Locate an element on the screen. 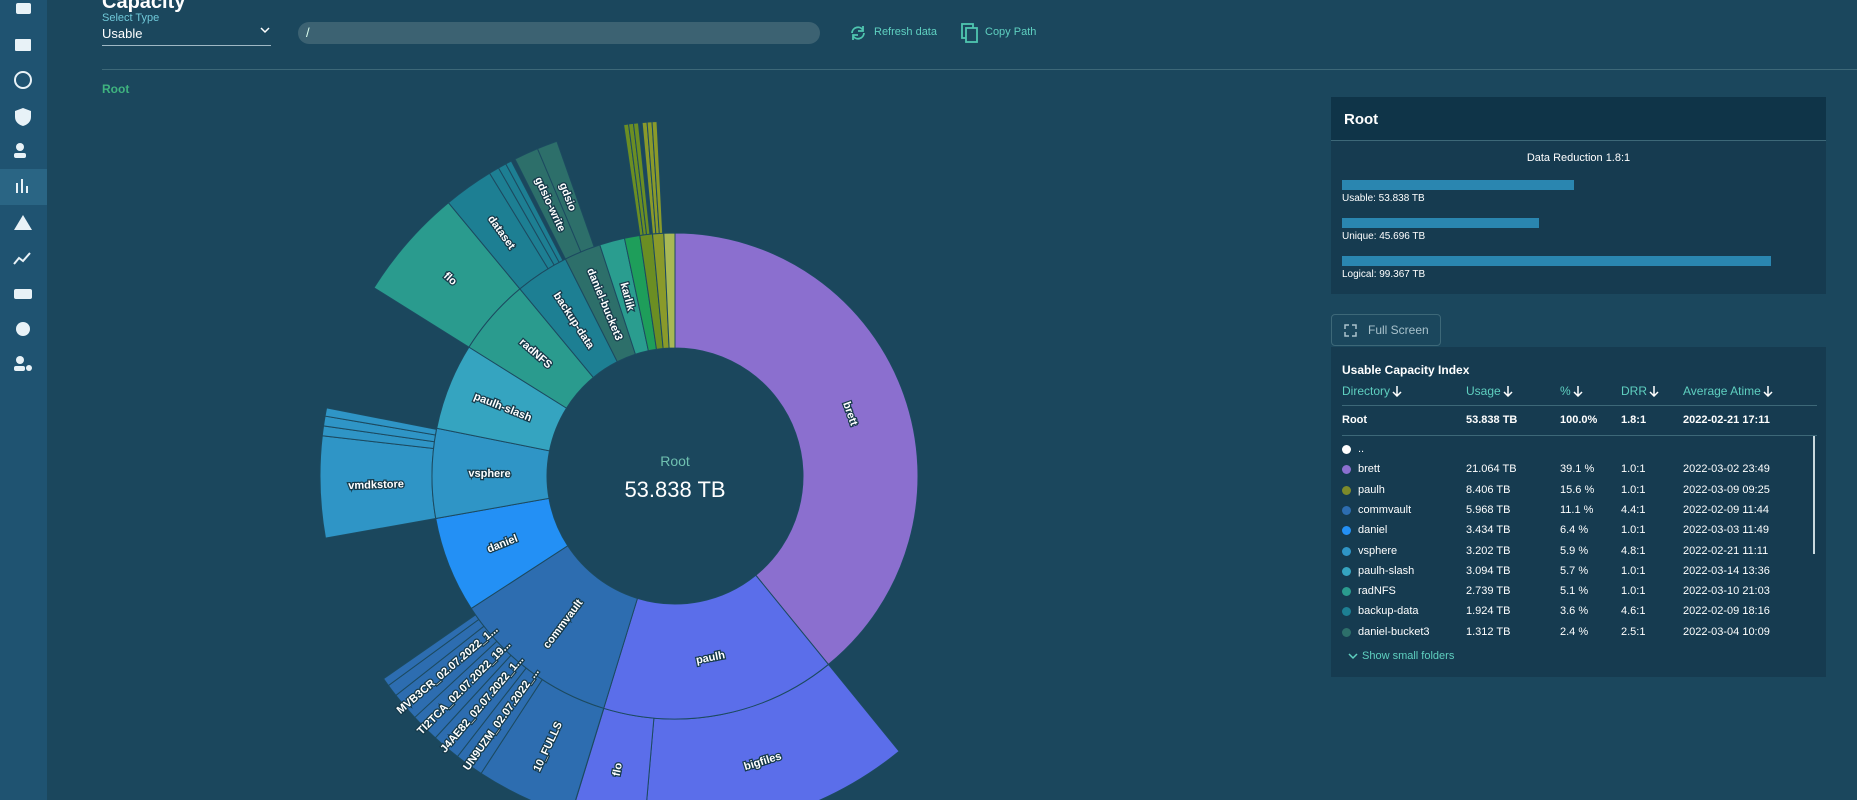 The height and width of the screenshot is (800, 1857). row-cell: 2022-03-03 11:49 is located at coordinates (1726, 530).